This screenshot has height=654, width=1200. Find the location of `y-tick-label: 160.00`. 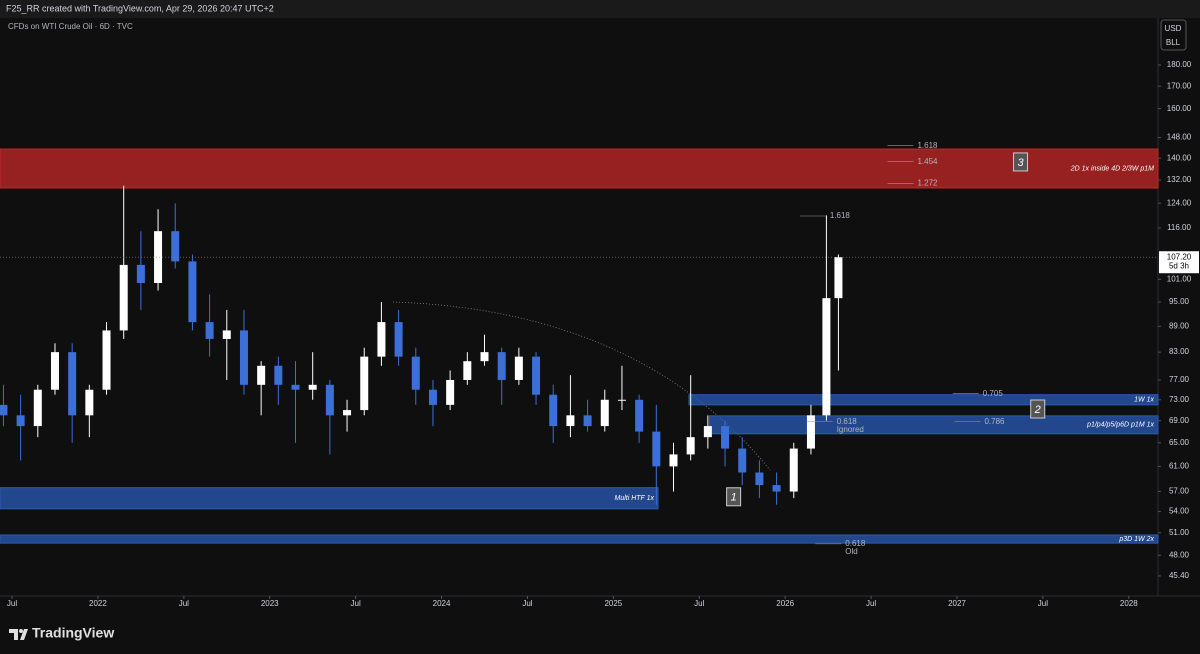

y-tick-label: 160.00 is located at coordinates (1179, 108).